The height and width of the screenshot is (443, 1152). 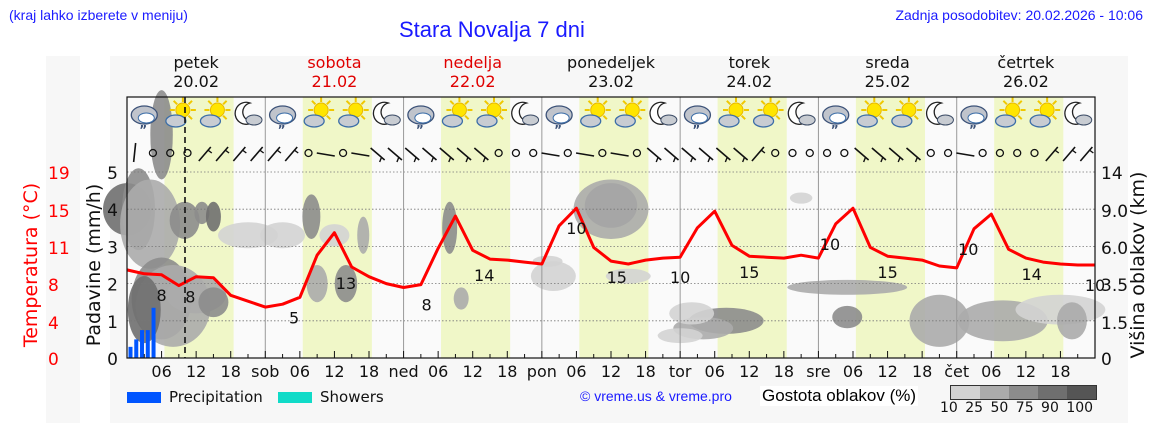 I want to click on day-label-3: ponedeljek 23.02, so click(x=611, y=72).